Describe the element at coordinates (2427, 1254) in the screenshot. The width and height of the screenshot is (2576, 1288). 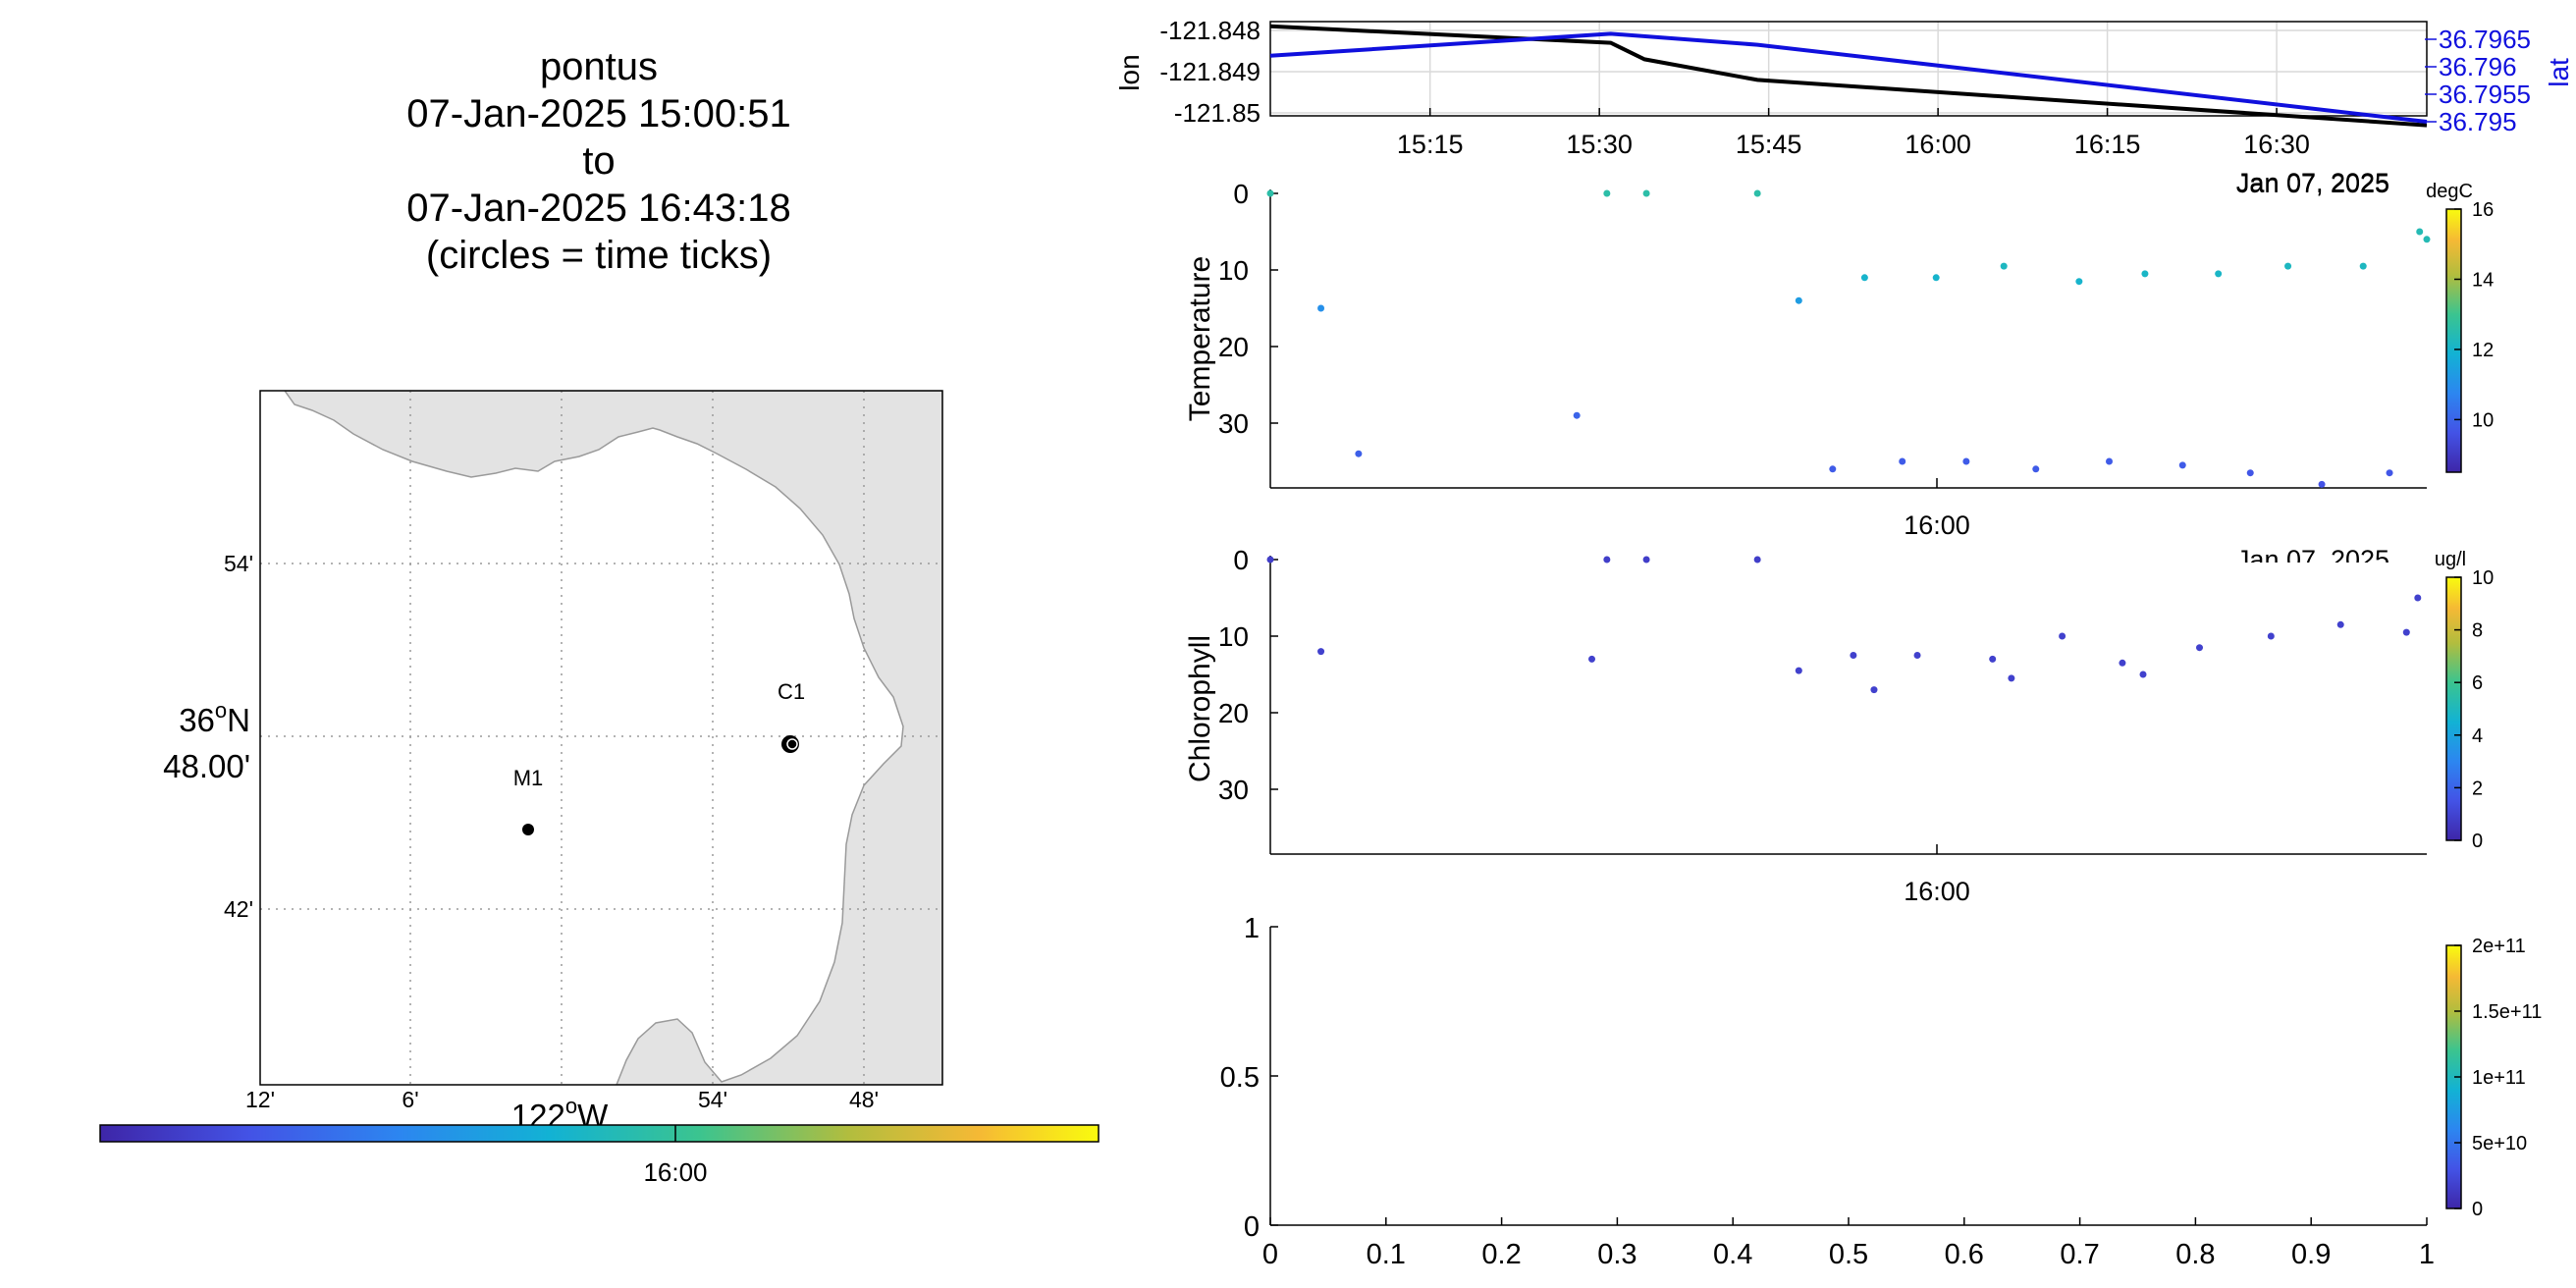
I see `empty-x-tick-label: 1` at that location.